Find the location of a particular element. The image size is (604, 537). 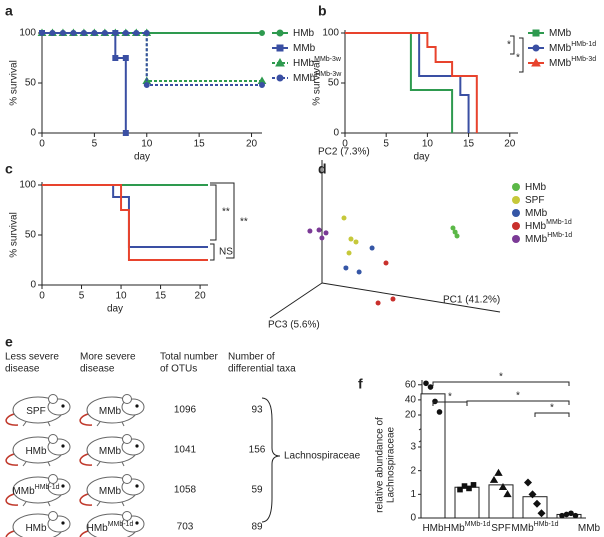

x-tick-label-main: MMb is located at coordinates (589, 528).